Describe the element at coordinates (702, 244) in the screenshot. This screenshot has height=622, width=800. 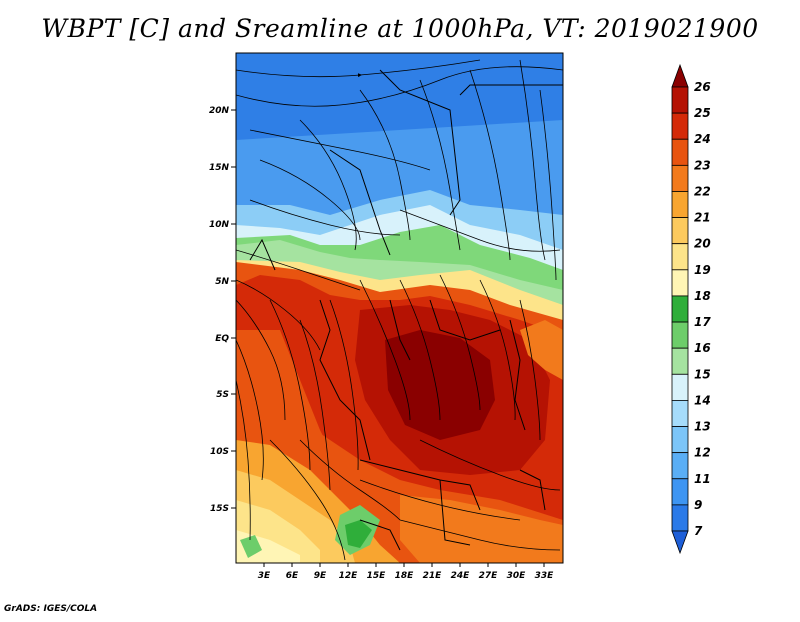
I see `colorbar-label: 20` at that location.